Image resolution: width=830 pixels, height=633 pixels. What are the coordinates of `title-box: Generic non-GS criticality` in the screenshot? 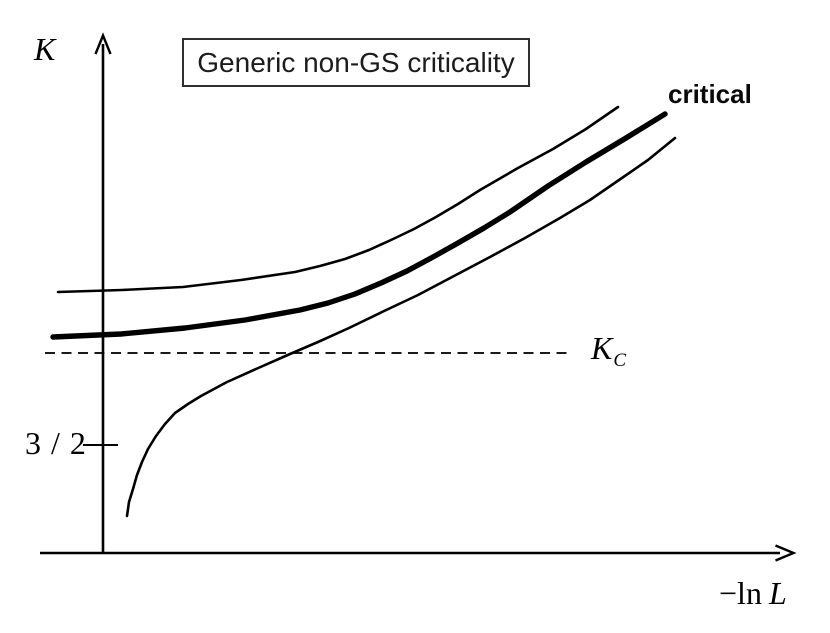 It's located at (356, 62).